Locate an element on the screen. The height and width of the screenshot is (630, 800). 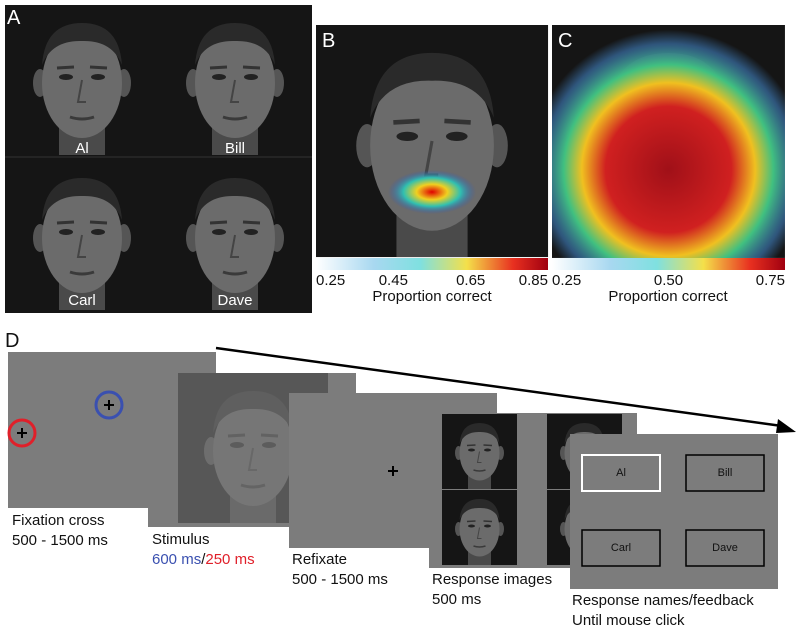
panel-label: A is located at coordinates (14, 18).